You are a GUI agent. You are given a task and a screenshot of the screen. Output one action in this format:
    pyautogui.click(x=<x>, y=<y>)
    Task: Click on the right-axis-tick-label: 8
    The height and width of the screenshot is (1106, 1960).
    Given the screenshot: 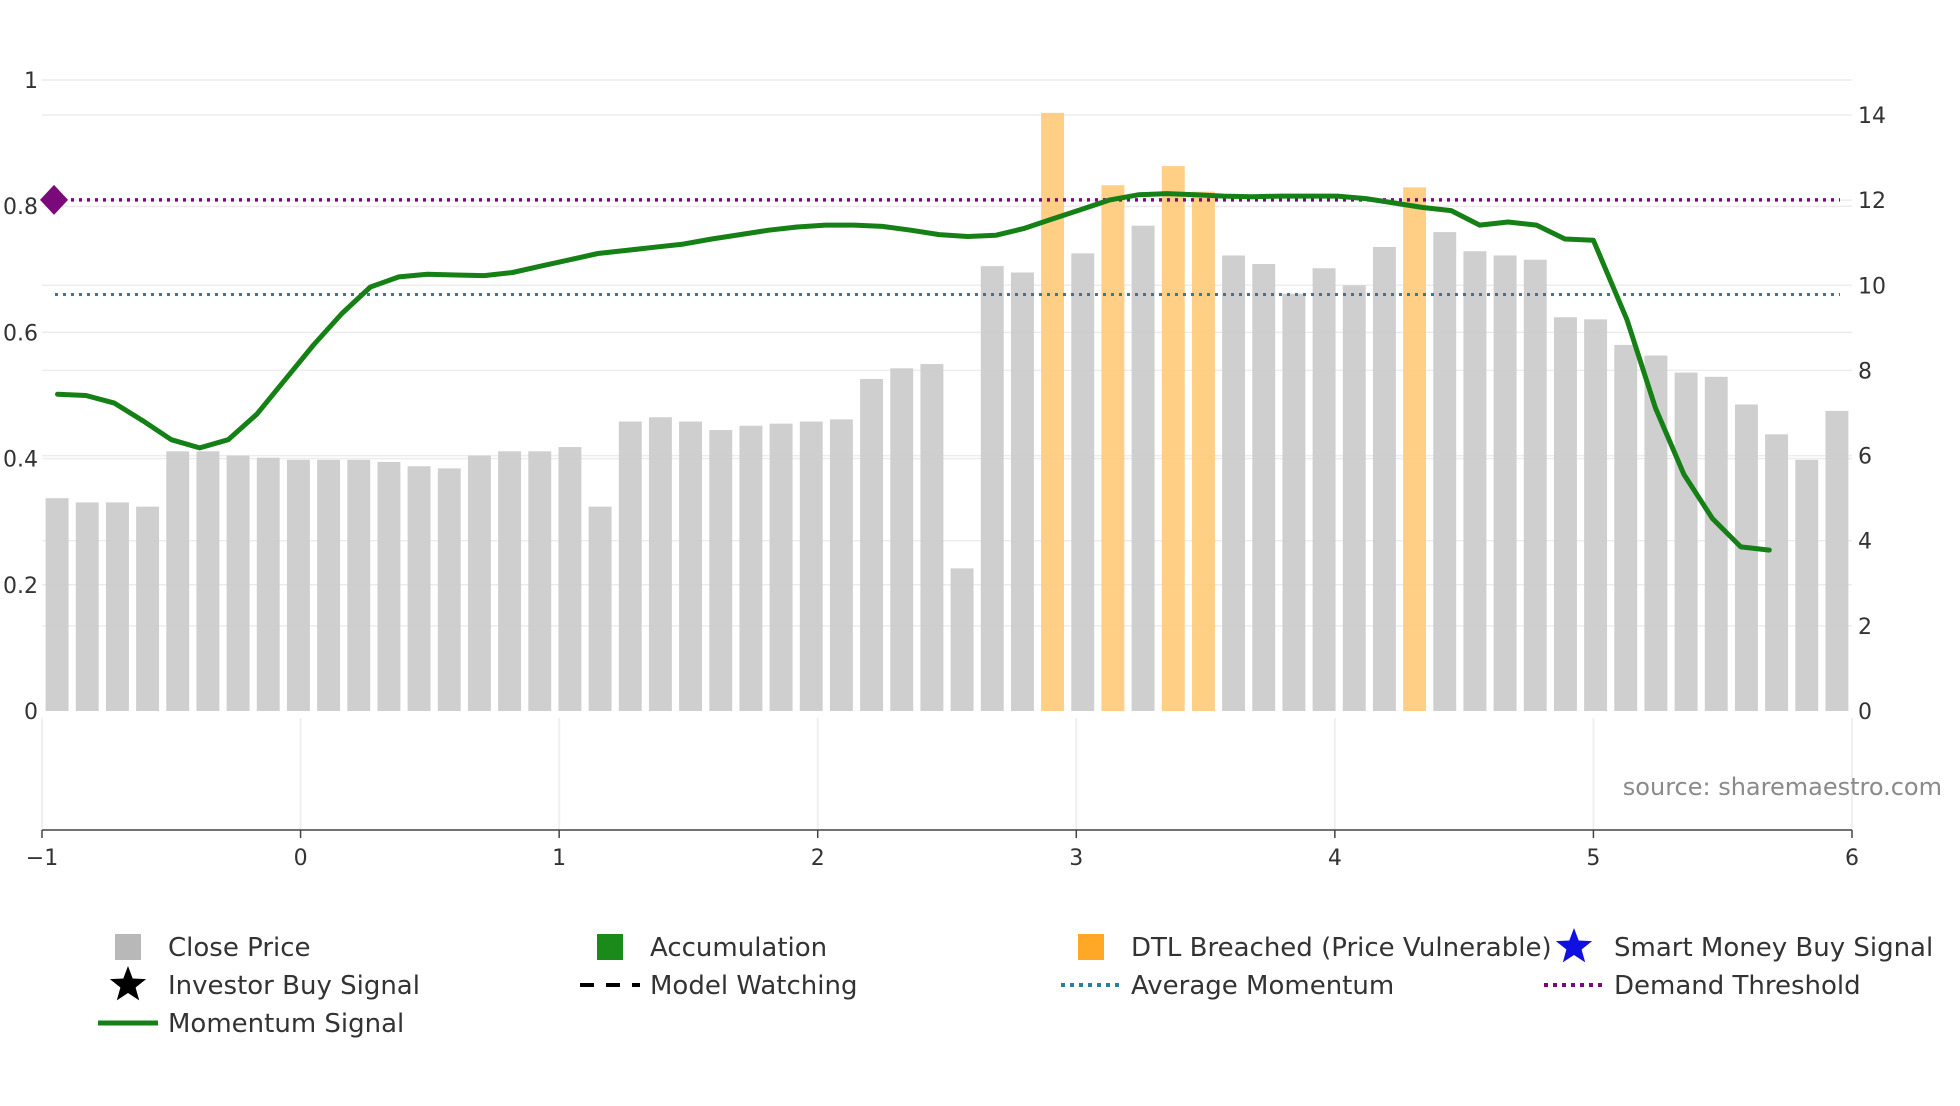 What is the action you would take?
    pyautogui.click(x=1865, y=371)
    